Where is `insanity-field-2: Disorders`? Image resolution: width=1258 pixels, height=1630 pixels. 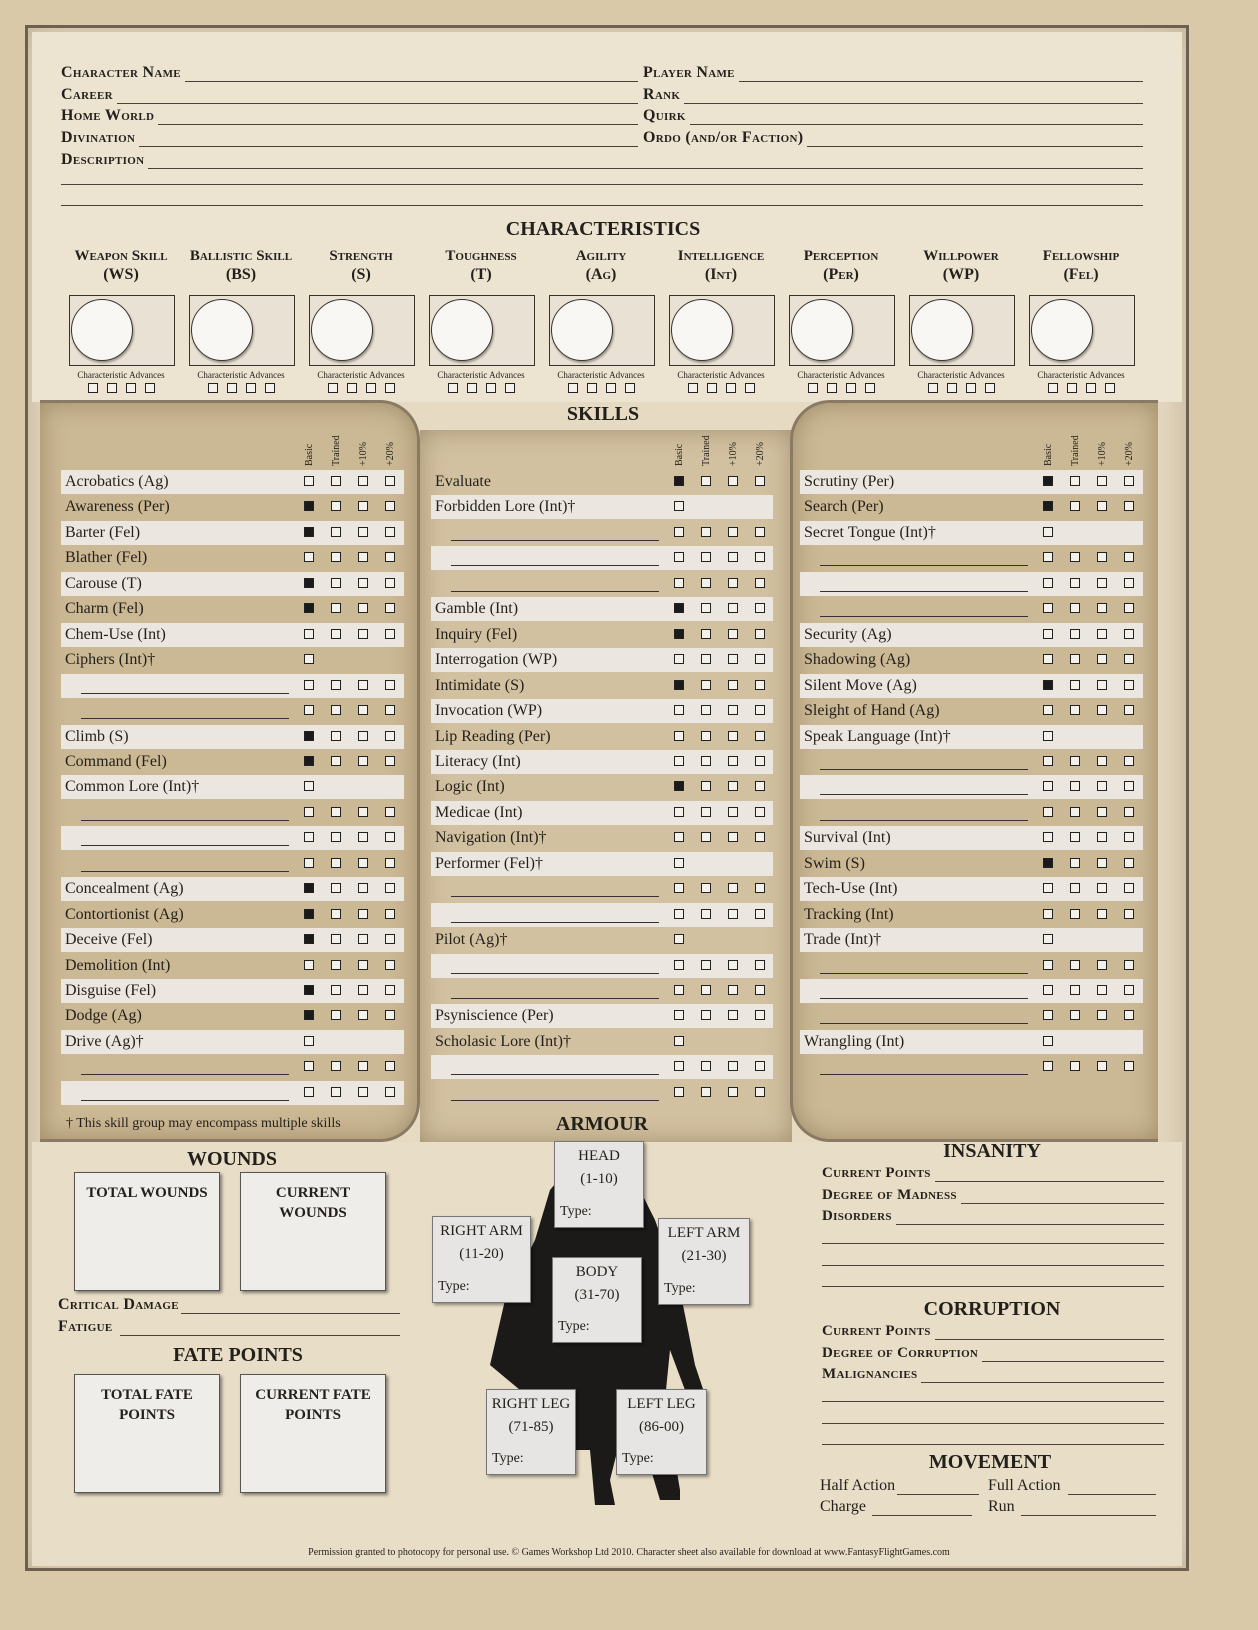 insanity-field-2: Disorders is located at coordinates (993, 1216).